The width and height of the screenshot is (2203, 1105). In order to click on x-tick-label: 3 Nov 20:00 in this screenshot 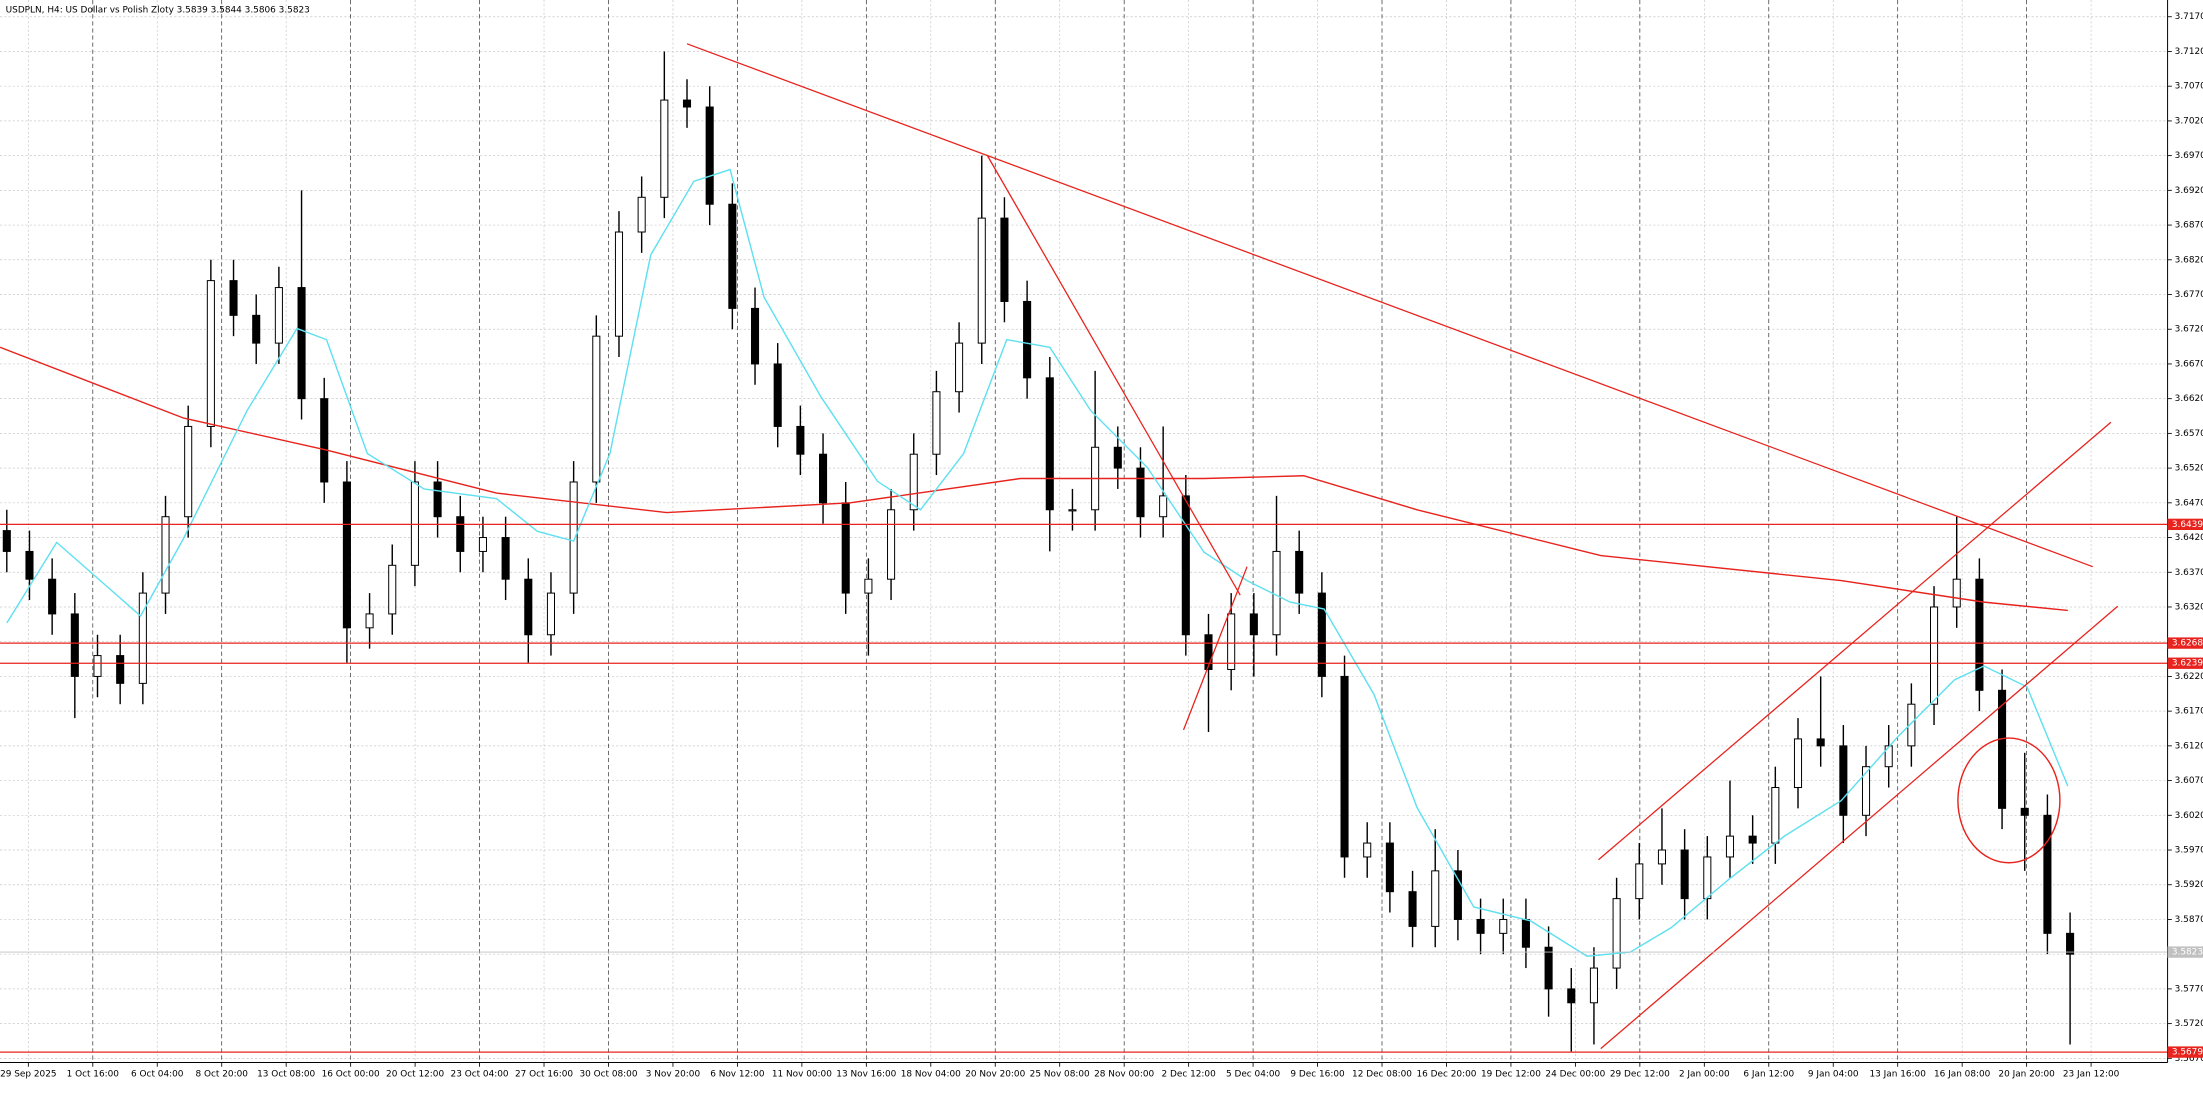, I will do `click(673, 1074)`.